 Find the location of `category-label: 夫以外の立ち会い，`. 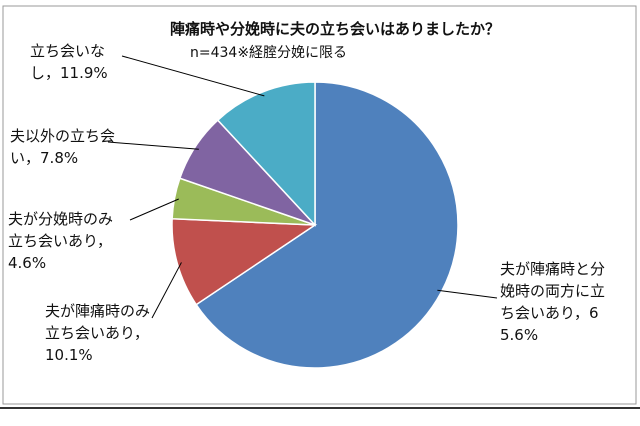

category-label: 夫以外の立ち会い， is located at coordinates (63, 147).